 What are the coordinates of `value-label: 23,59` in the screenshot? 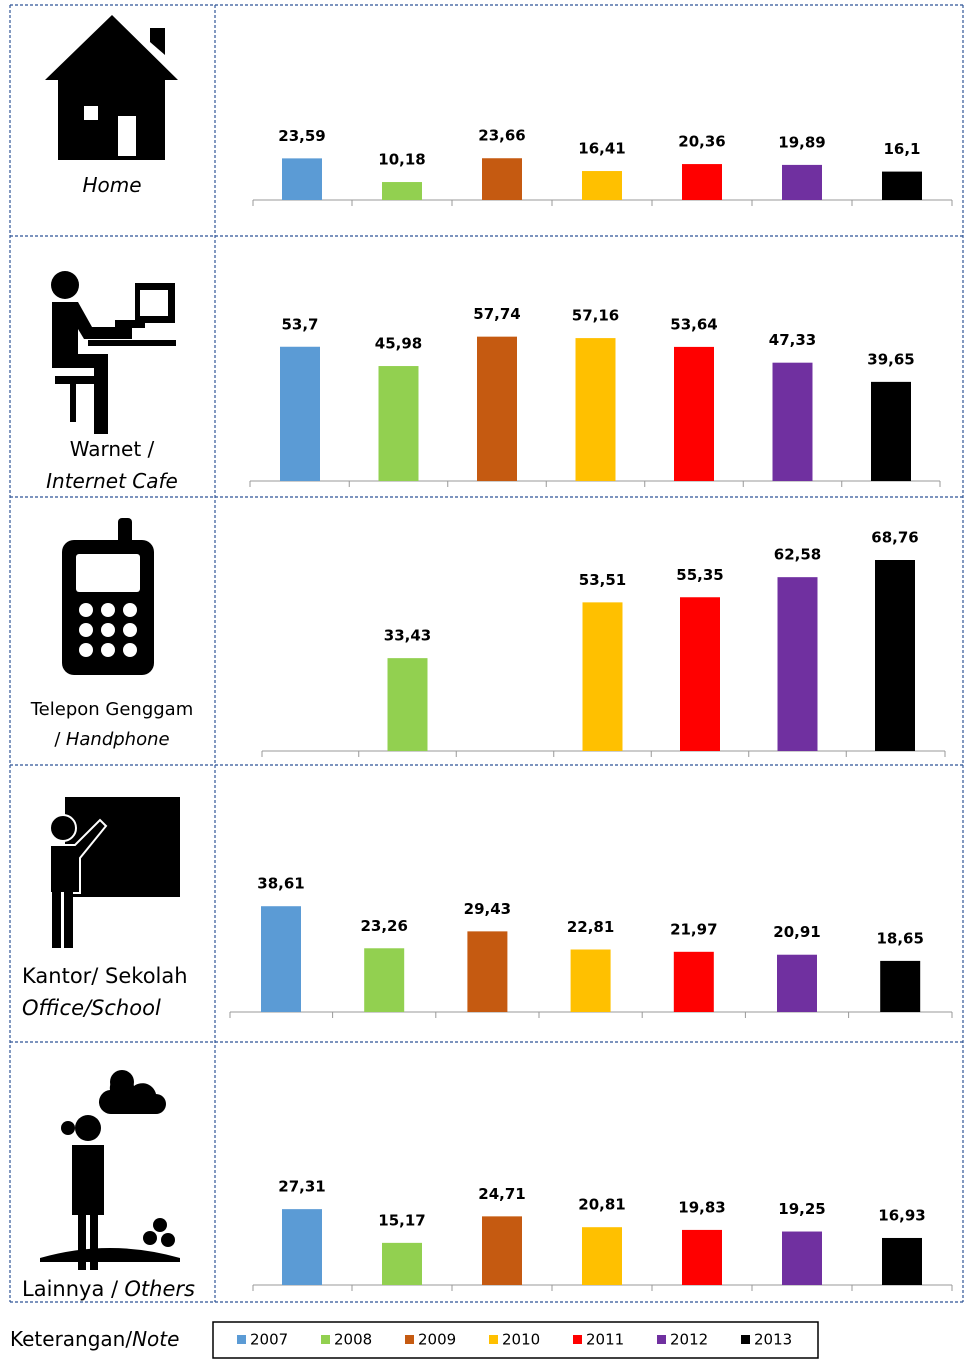 It's located at (301, 136).